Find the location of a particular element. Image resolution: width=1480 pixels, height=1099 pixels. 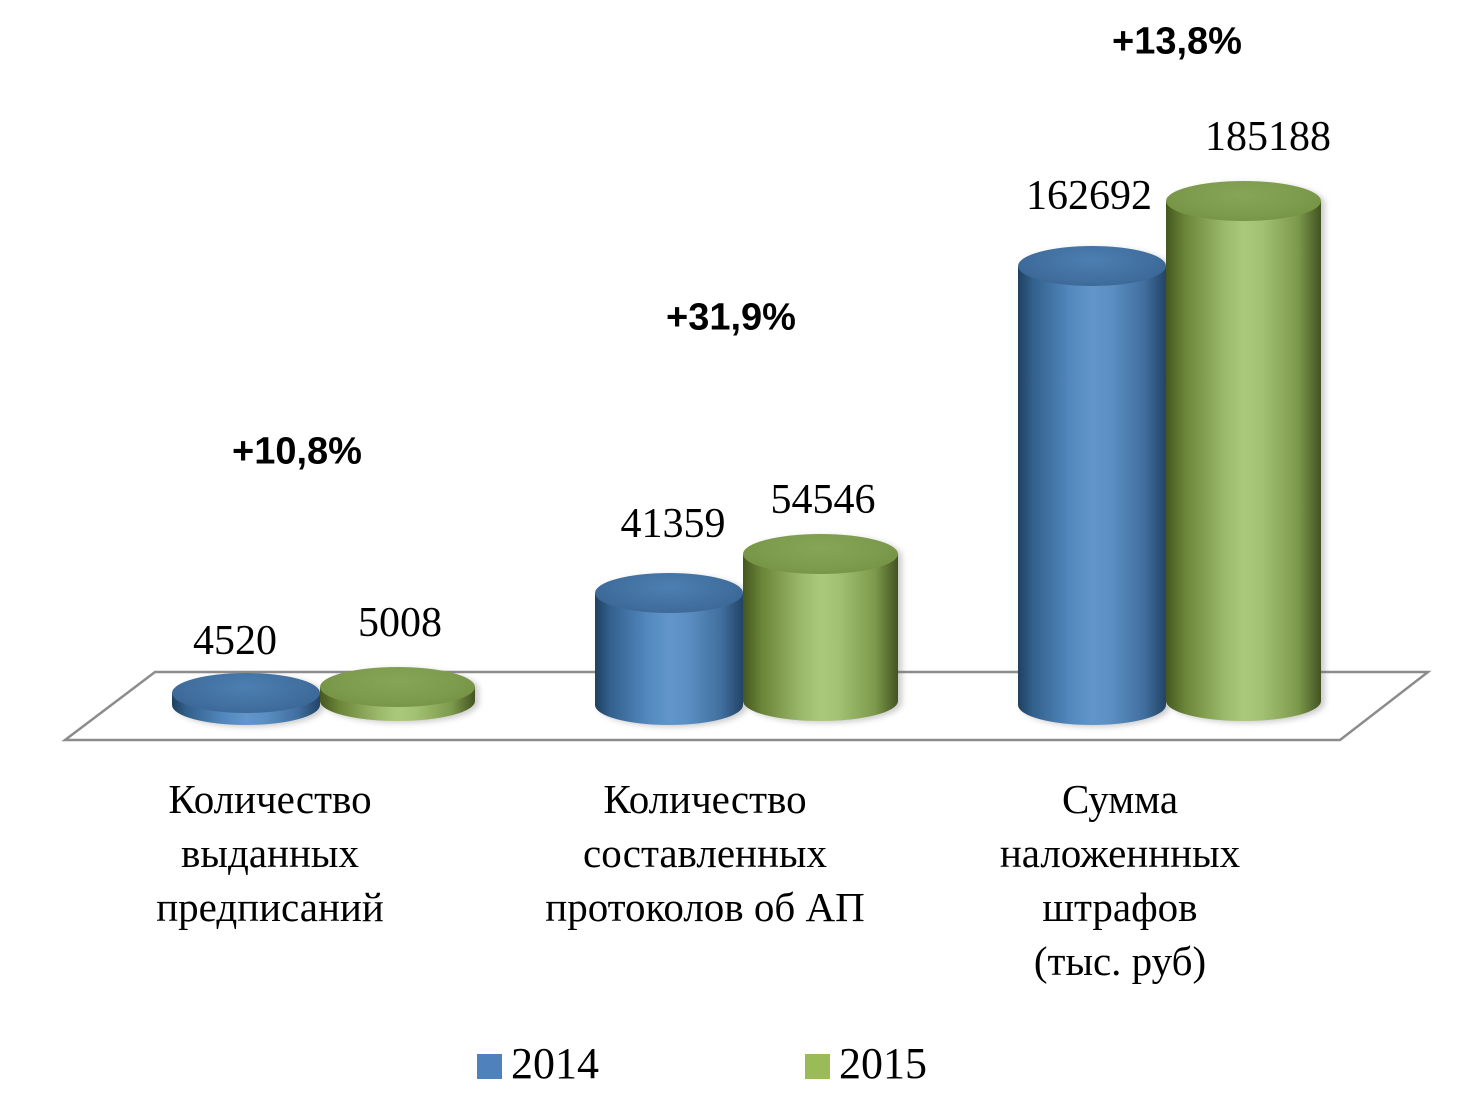

bar-2015-shtrafy is located at coordinates (1243, 450).